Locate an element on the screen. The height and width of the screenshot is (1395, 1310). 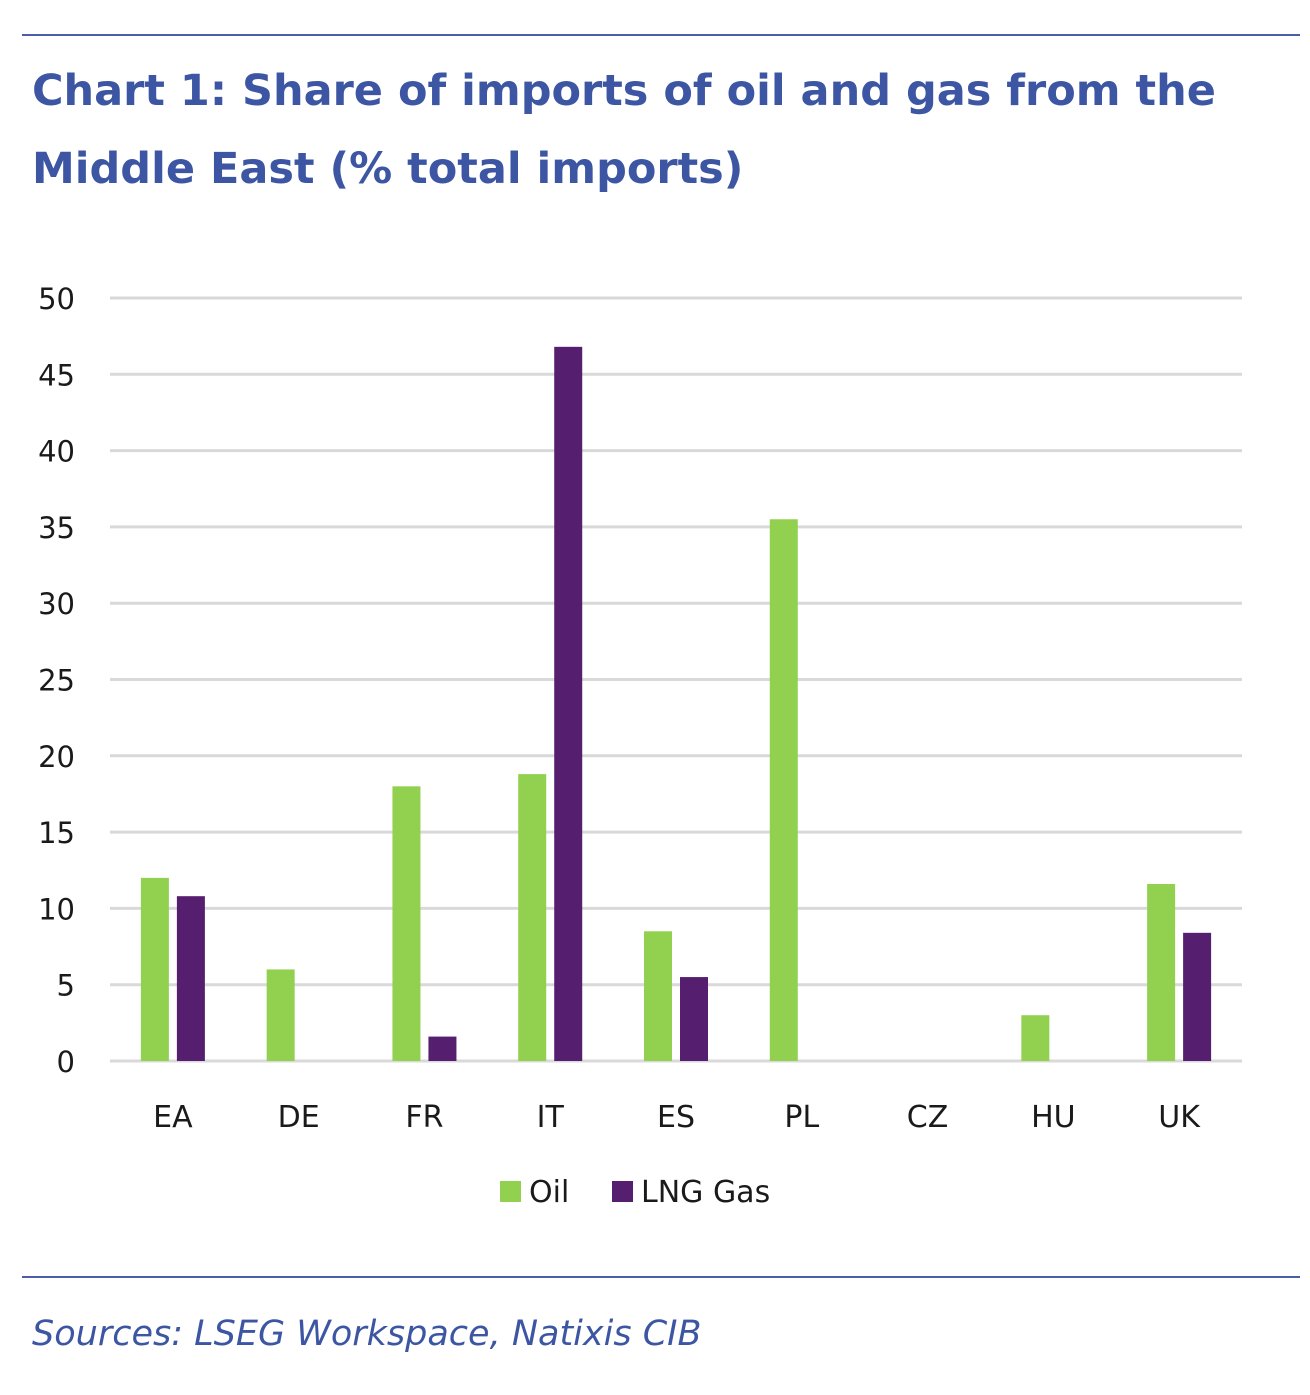
y-tick-label-25: 25 is located at coordinates (56, 681).